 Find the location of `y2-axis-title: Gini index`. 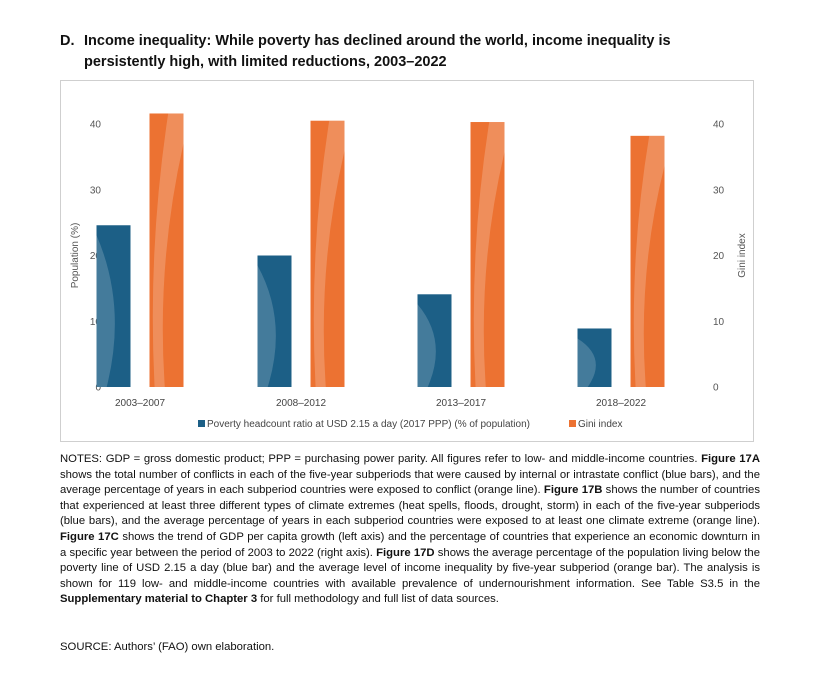

y2-axis-title: Gini index is located at coordinates (742, 255).